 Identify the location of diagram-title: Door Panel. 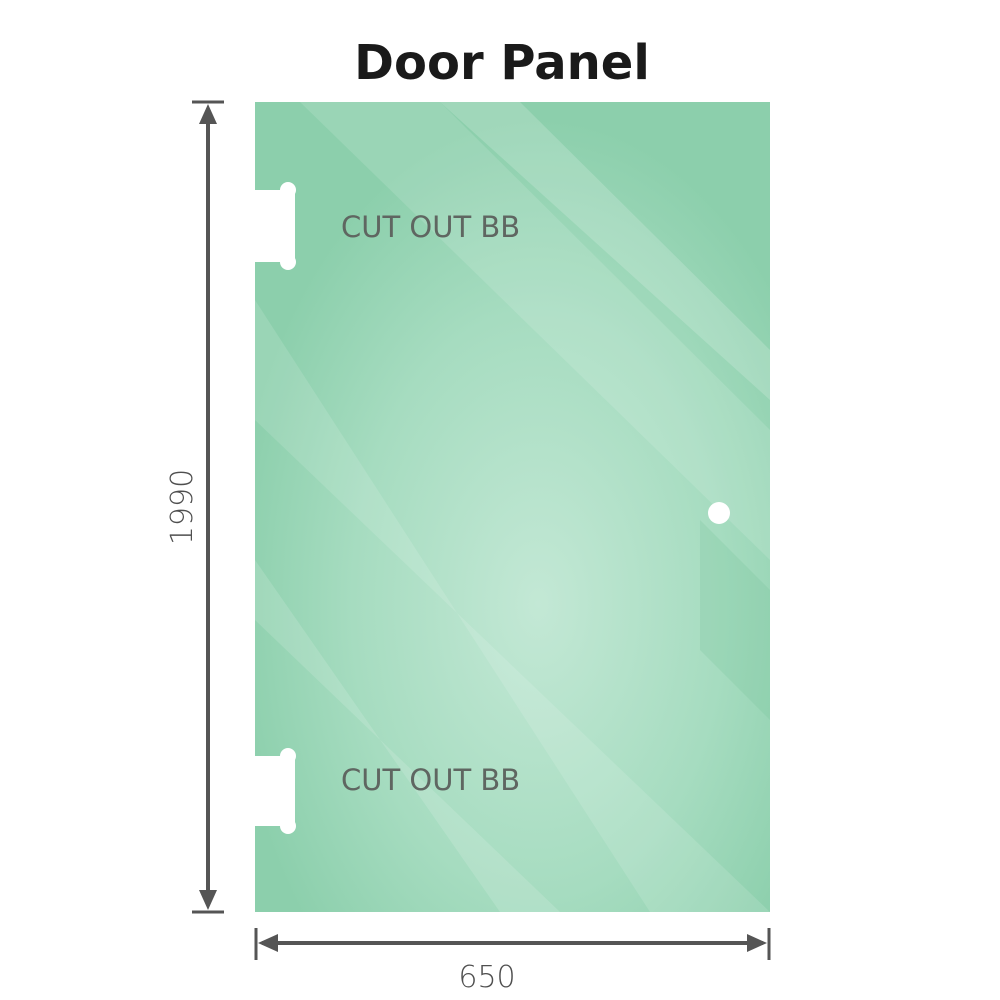
(502, 63).